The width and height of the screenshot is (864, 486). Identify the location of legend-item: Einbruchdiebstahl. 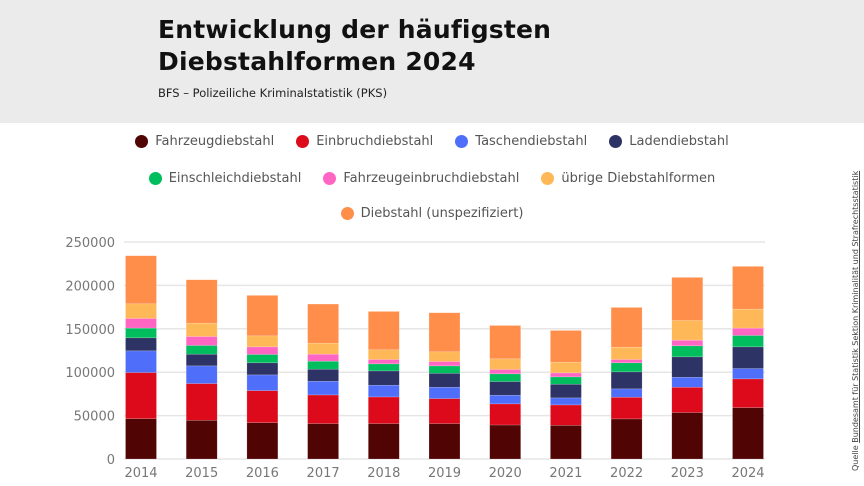
(364, 141).